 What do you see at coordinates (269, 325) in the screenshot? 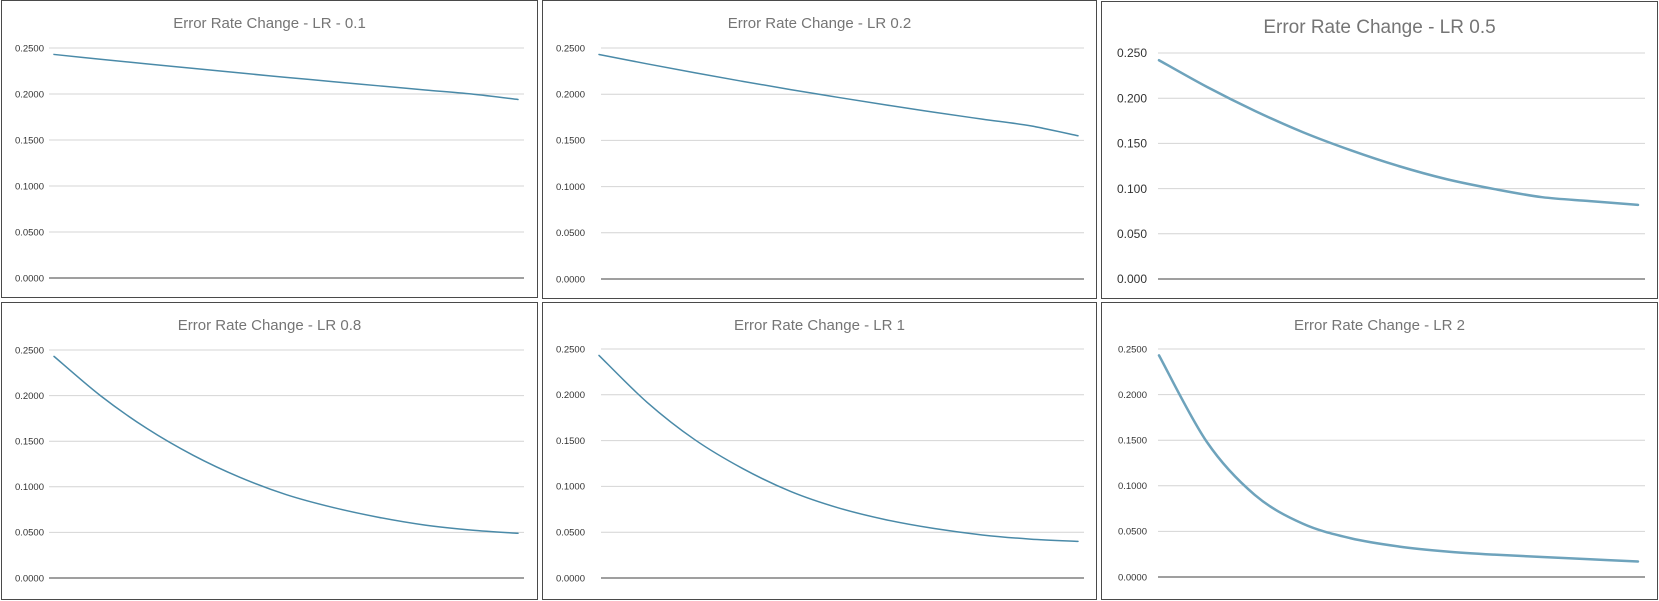
I see `chart-title: Error Rate Change - LR 0.8` at bounding box center [269, 325].